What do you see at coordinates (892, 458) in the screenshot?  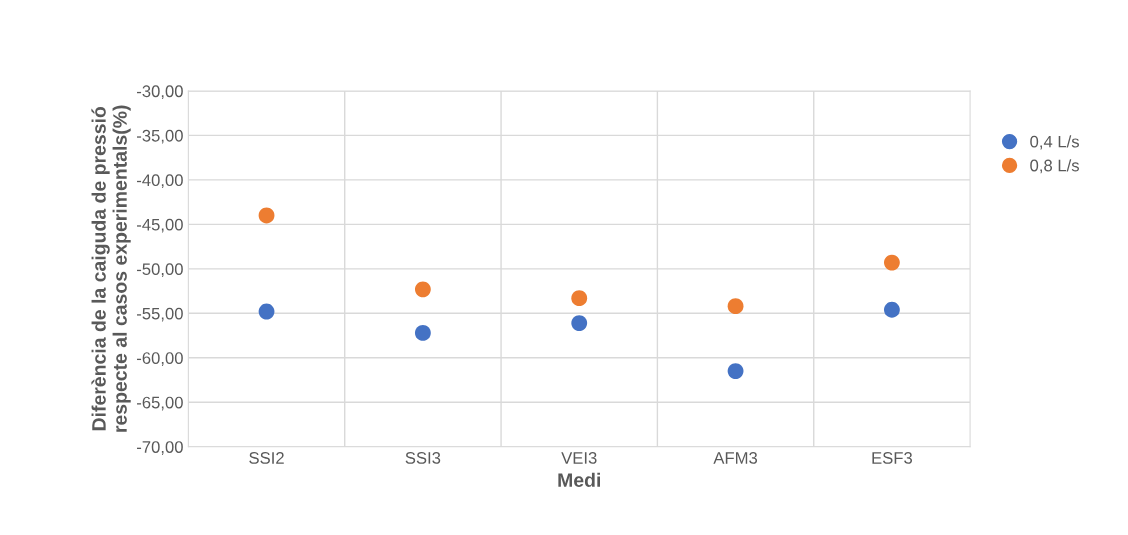 I see `x-tick-label: ESF3` at bounding box center [892, 458].